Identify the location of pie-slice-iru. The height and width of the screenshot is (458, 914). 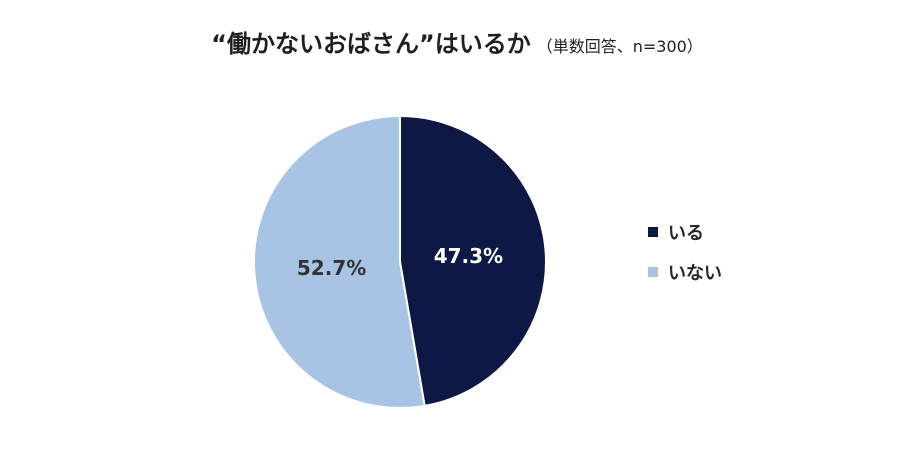
(473, 261).